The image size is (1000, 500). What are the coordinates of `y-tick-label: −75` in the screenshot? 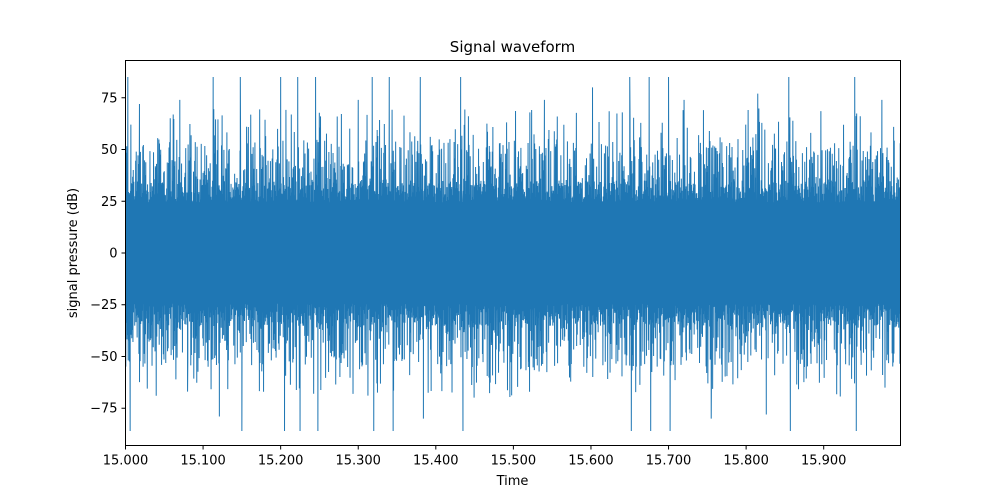 It's located at (103, 409).